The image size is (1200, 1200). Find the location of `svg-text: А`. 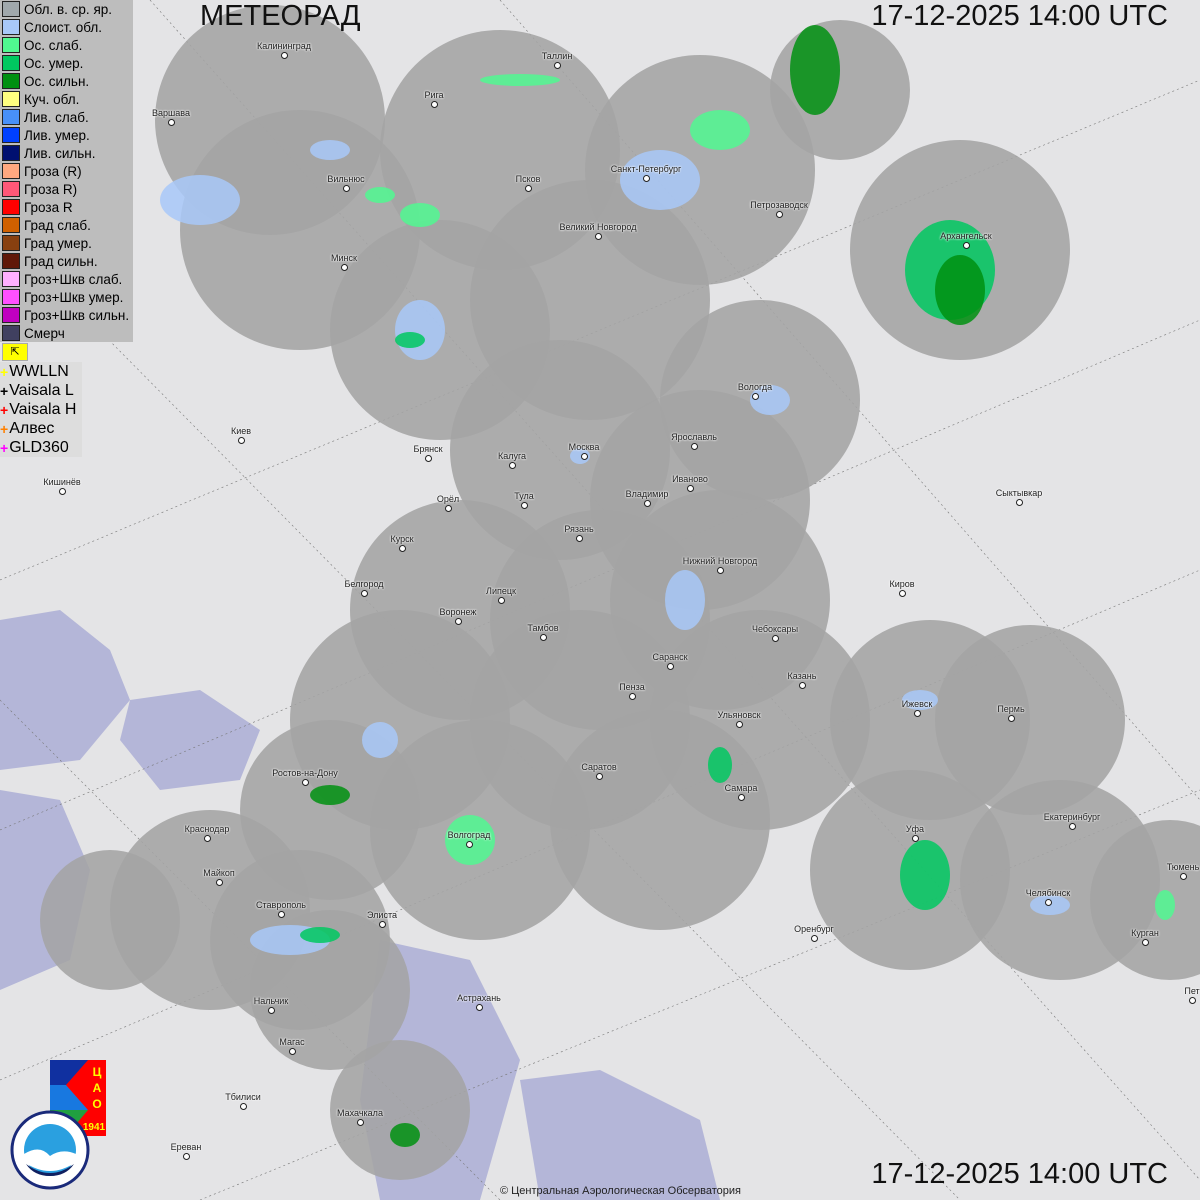

svg-text: А is located at coordinates (97, 1088).